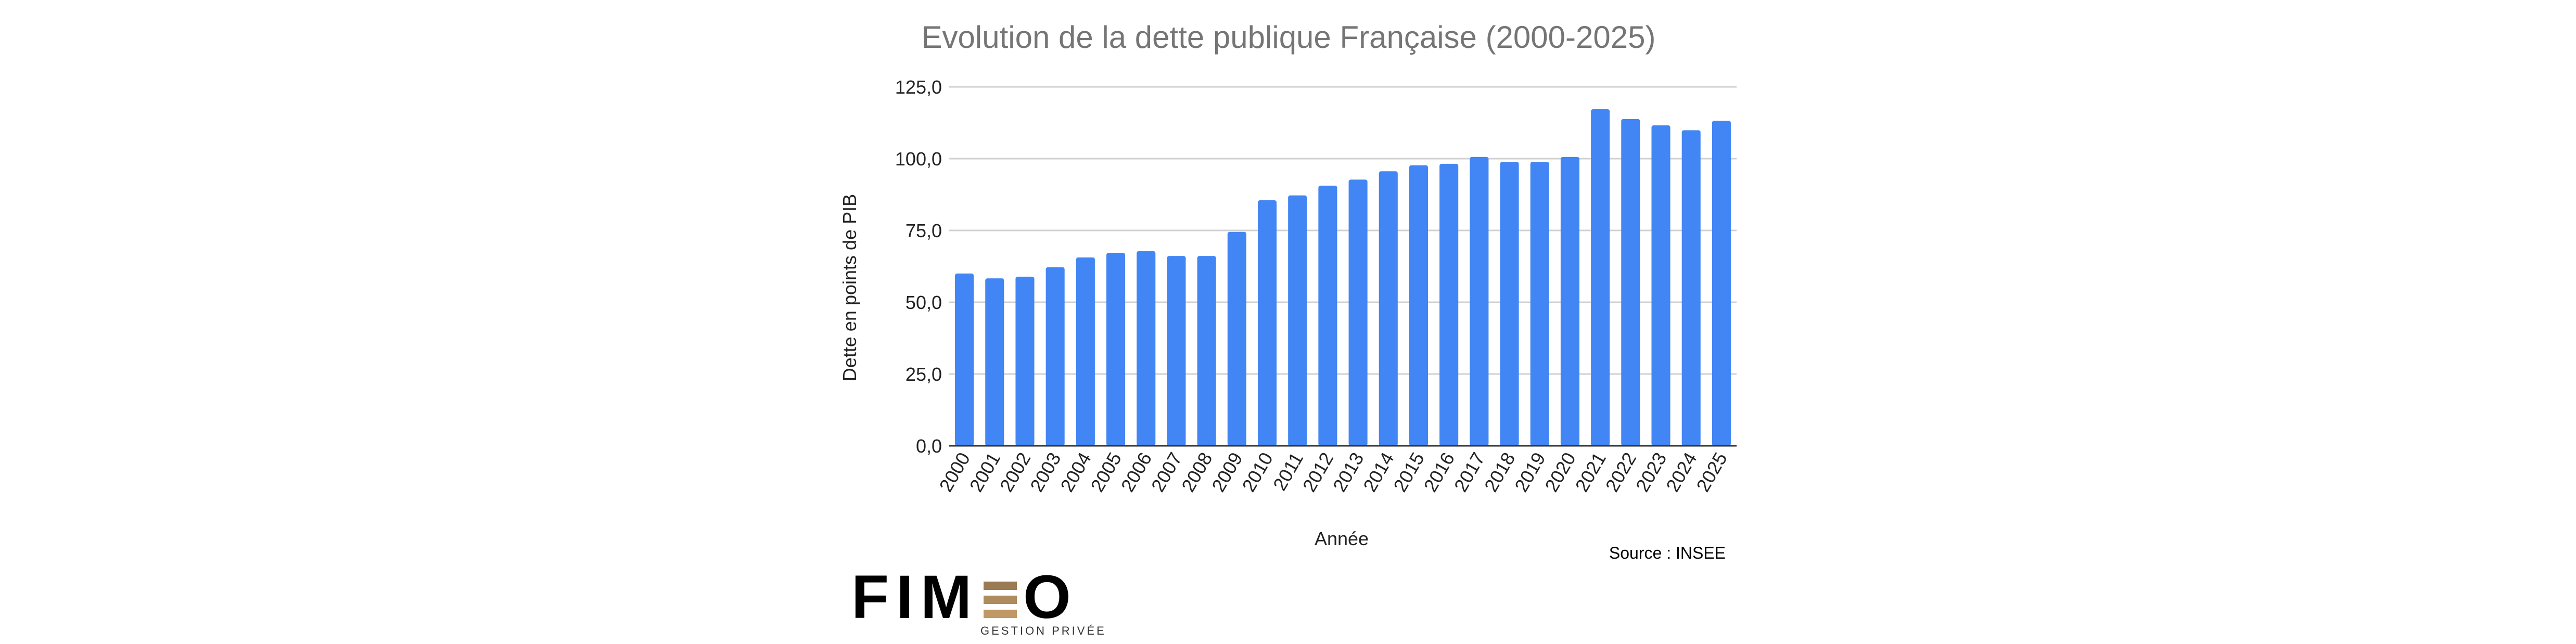 Image resolution: width=2576 pixels, height=644 pixels. What do you see at coordinates (1621, 472) in the screenshot?
I see `x-tick-label: 2022` at bounding box center [1621, 472].